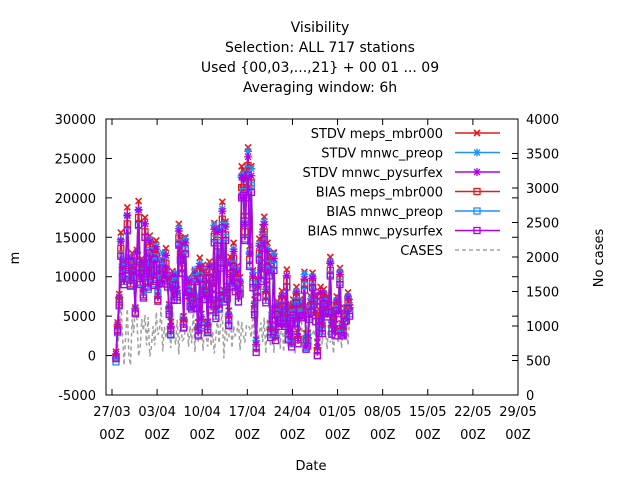 Image resolution: width=640 pixels, height=480 pixels. I want to click on x-tick-label-date: 17/04, so click(247, 412).